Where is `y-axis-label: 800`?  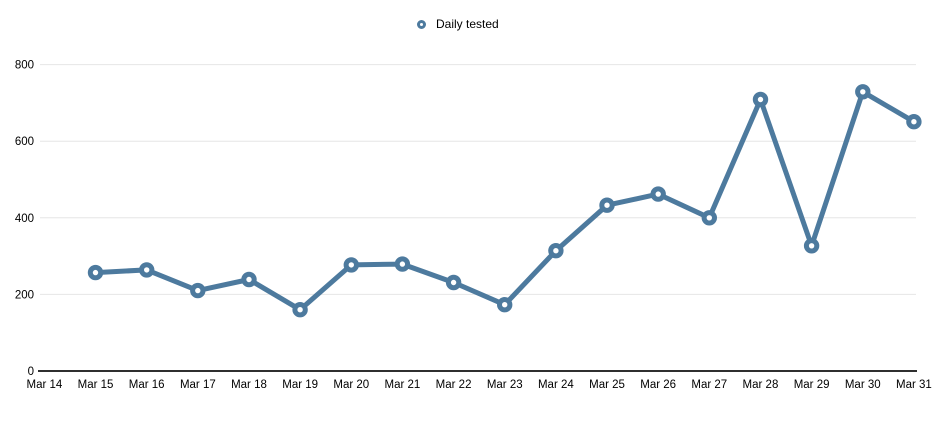 y-axis-label: 800 is located at coordinates (24, 66).